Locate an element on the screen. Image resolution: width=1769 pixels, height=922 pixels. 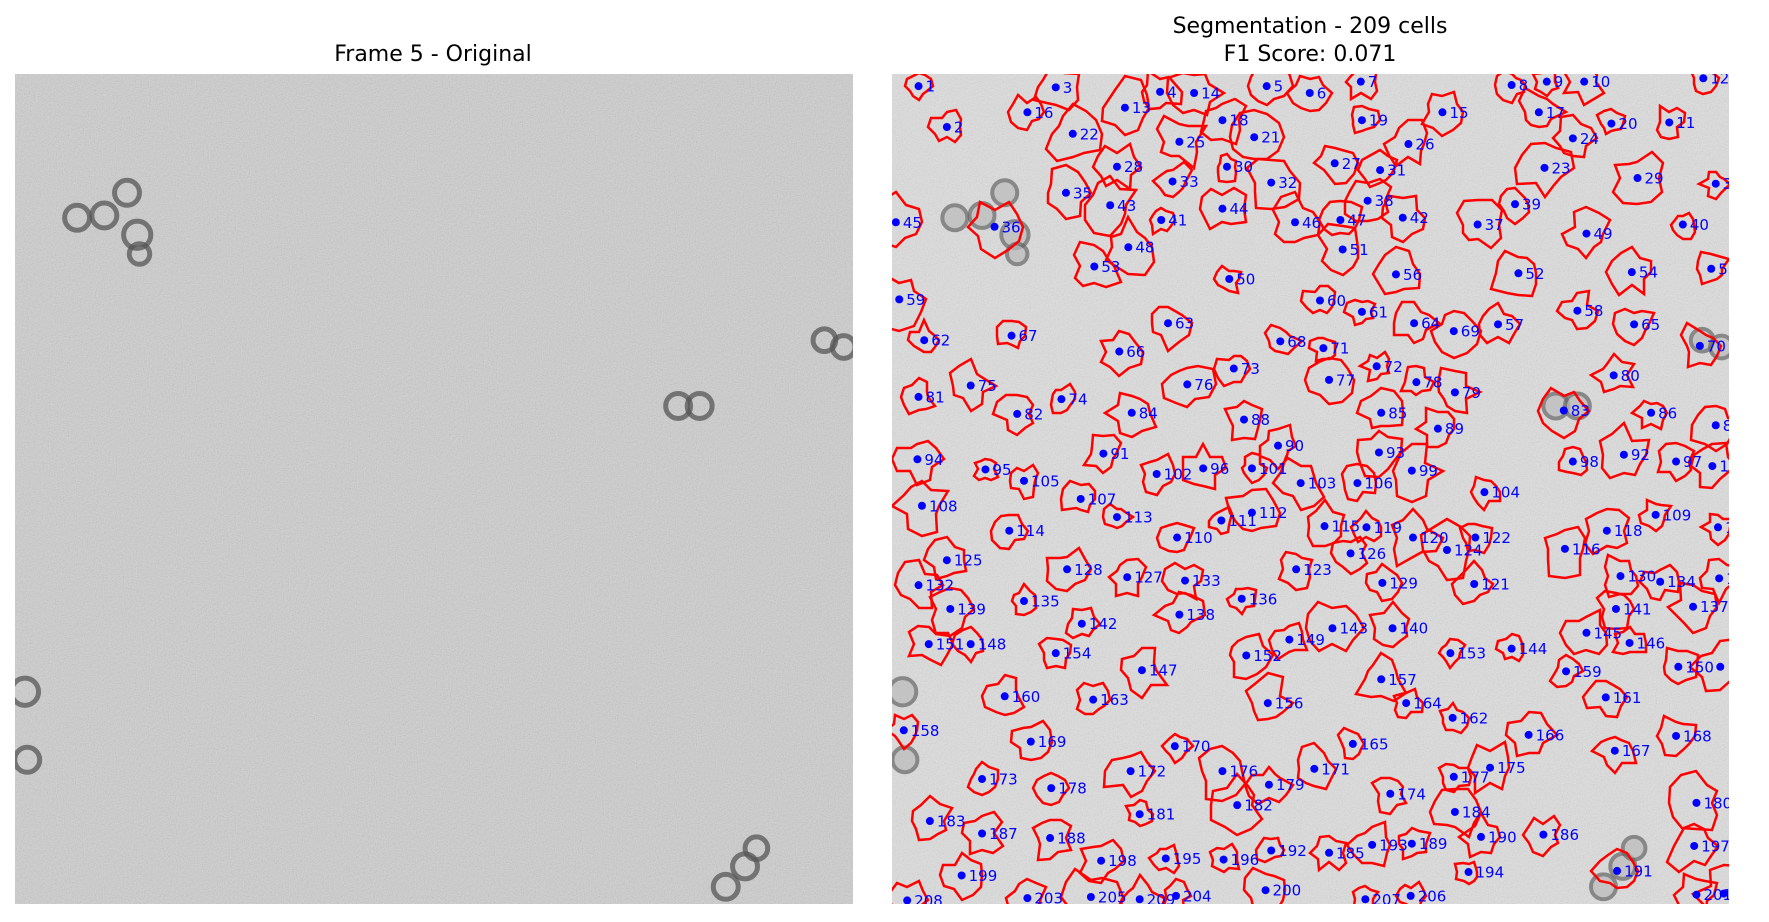
cell-label: 112 is located at coordinates (1273, 513).